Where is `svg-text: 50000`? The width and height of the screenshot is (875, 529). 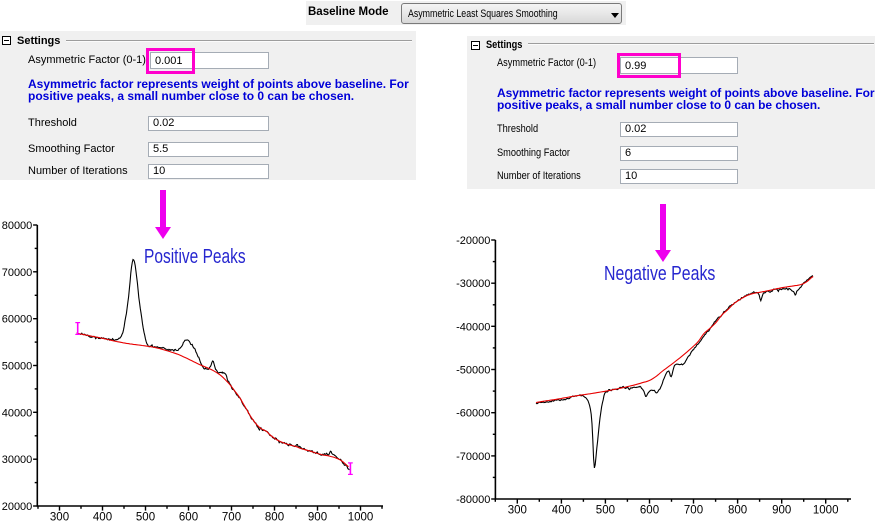 svg-text: 50000 is located at coordinates (17, 367).